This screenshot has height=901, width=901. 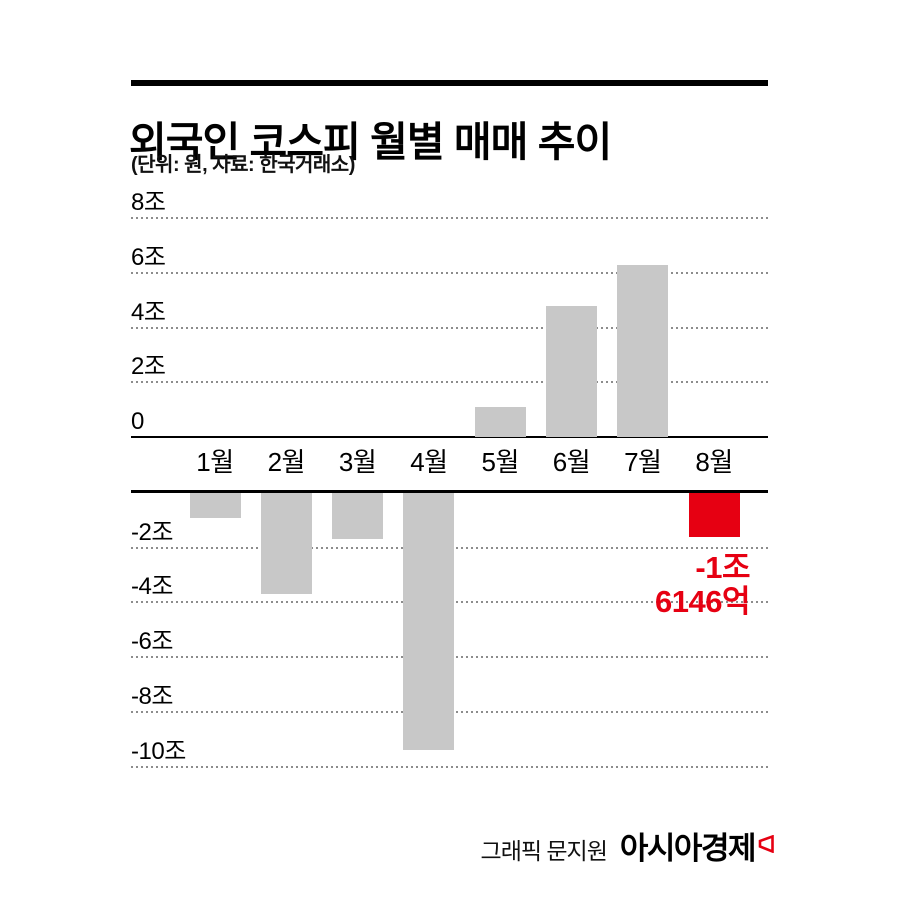 What do you see at coordinates (286, 544) in the screenshot?
I see `bar-2월` at bounding box center [286, 544].